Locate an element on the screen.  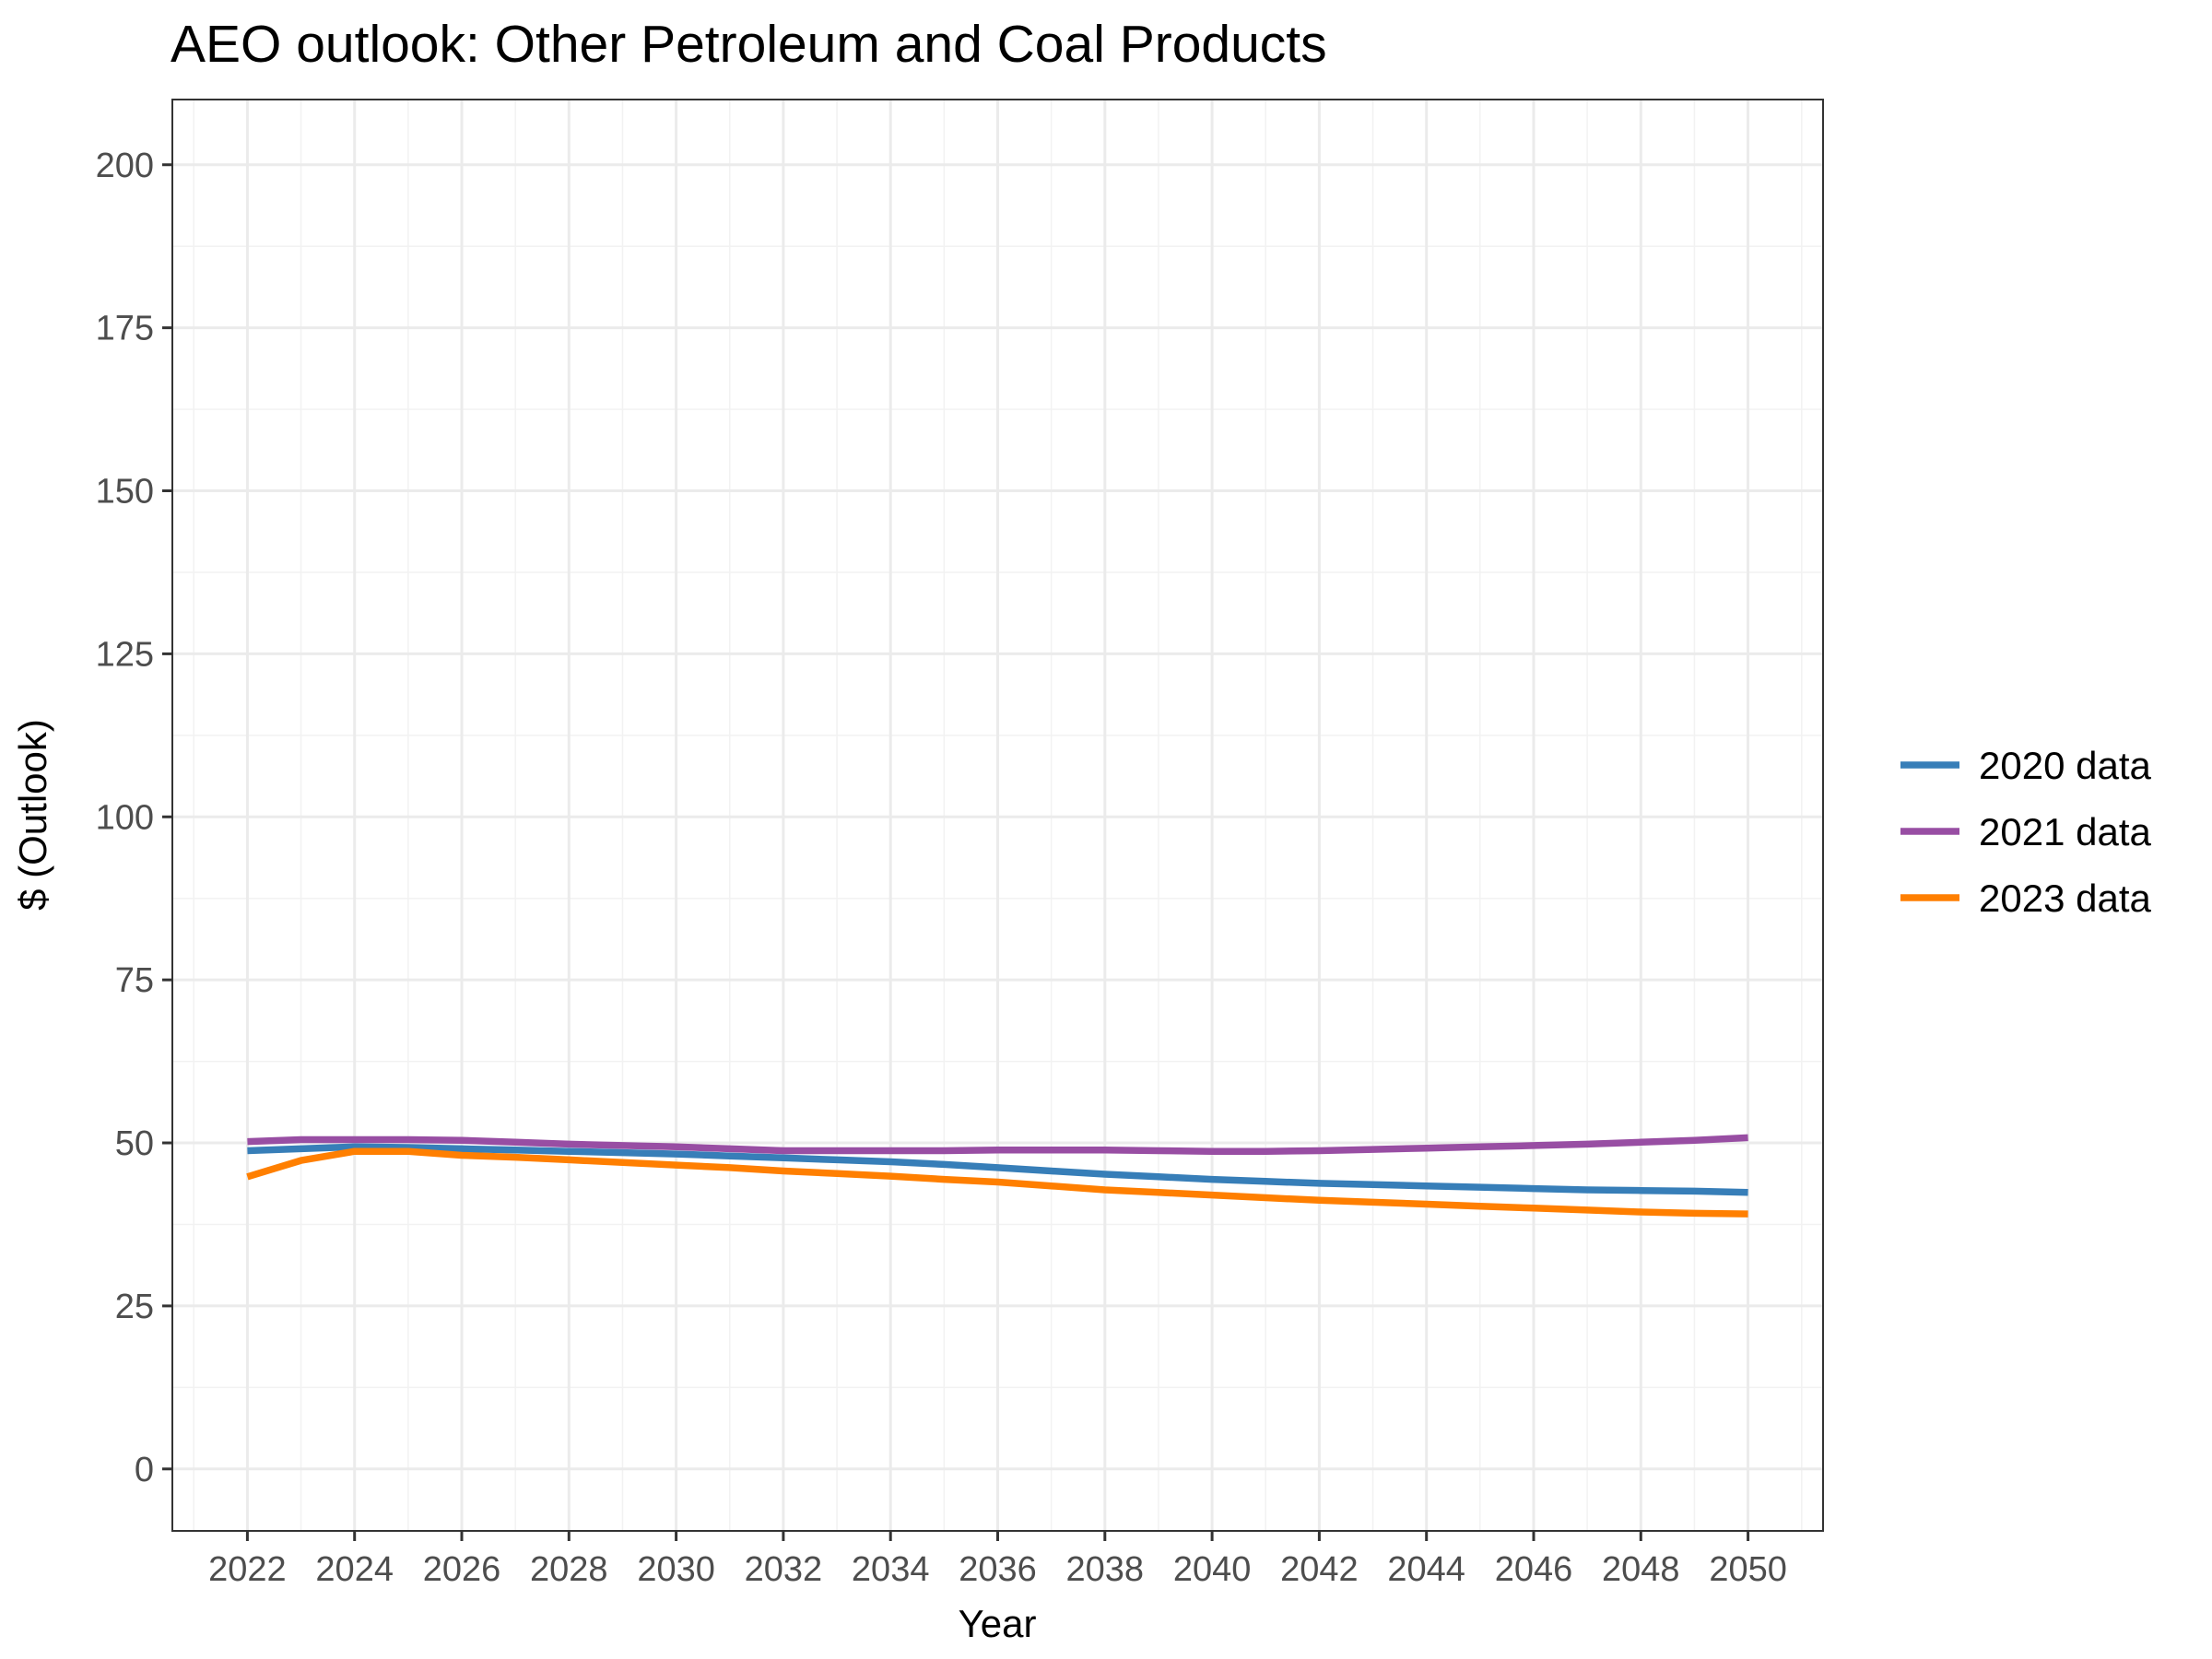
y-tick-label: 50 is located at coordinates (134, 1143).